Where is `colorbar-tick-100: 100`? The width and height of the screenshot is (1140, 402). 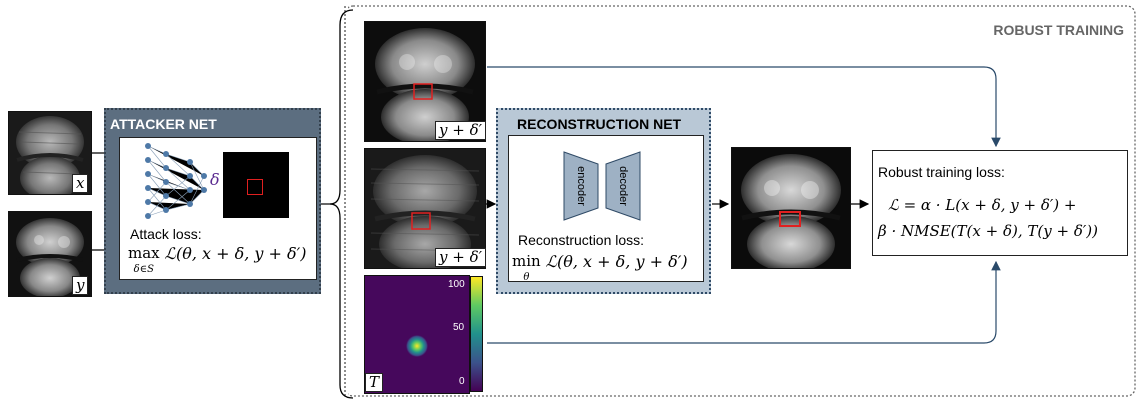 colorbar-tick-100: 100 is located at coordinates (456, 284).